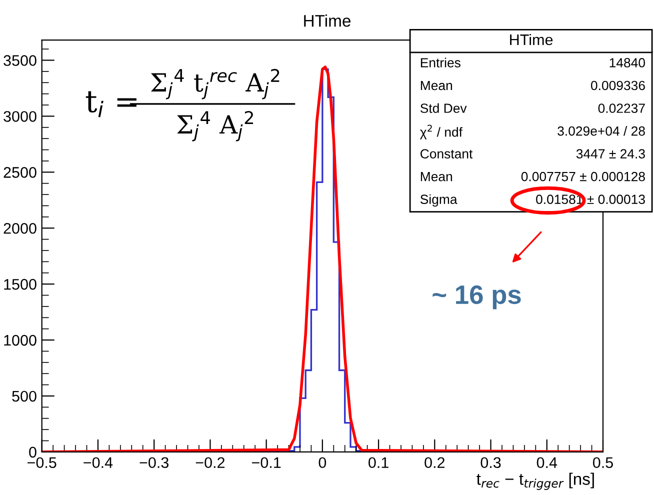 The height and width of the screenshot is (495, 654). I want to click on annotation: 3.029e+04 / 28, so click(601, 131).